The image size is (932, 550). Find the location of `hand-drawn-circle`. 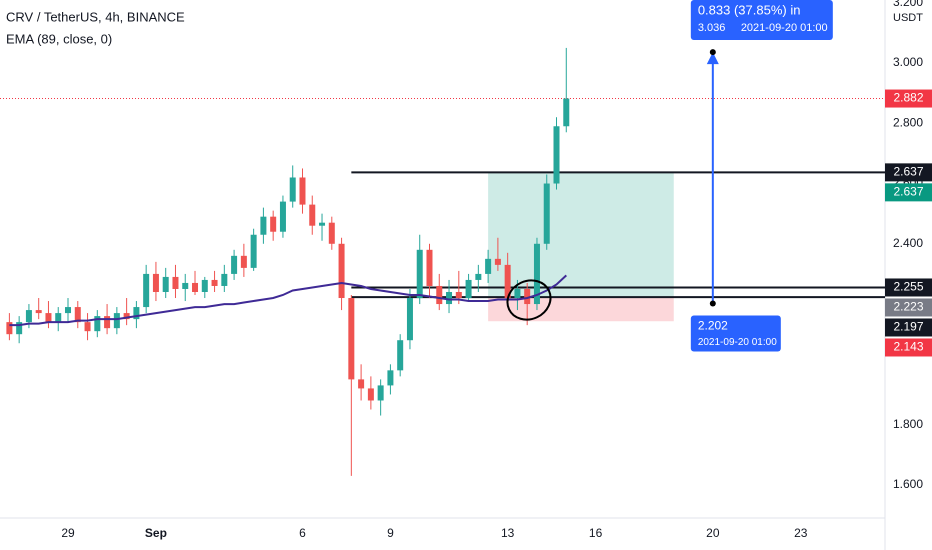

hand-drawn-circle is located at coordinates (529, 300).